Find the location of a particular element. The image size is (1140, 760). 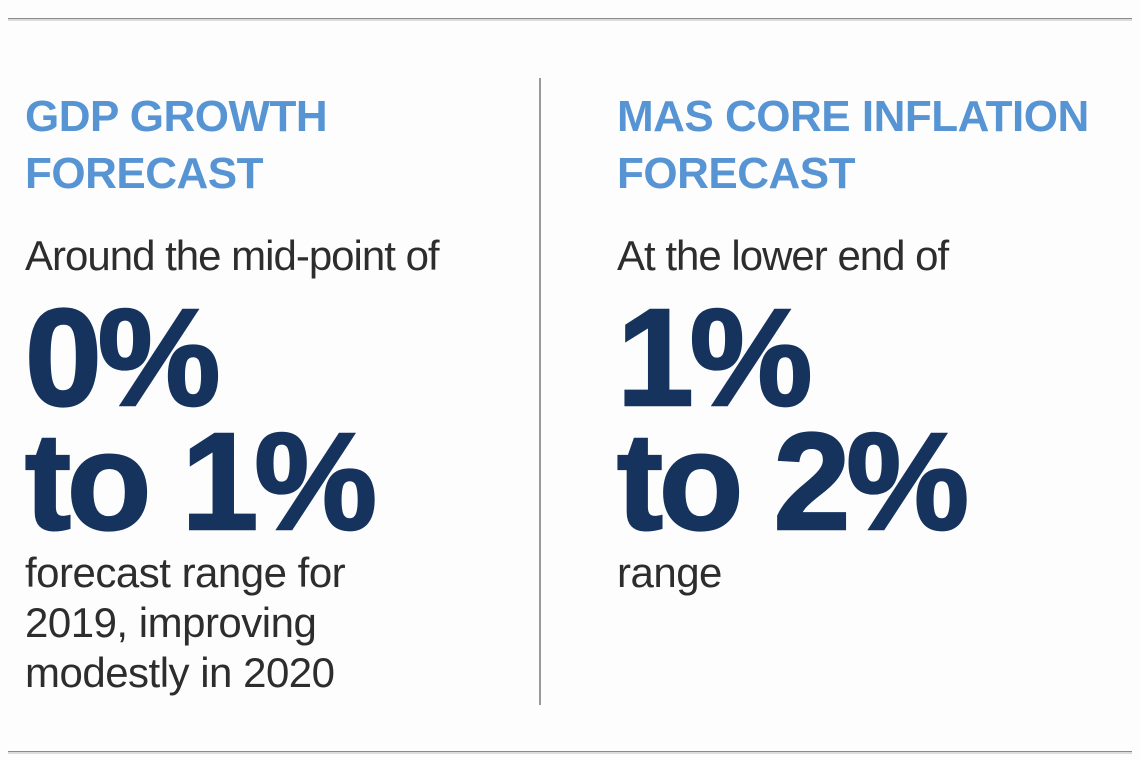

gdp-lead-text: Around the mid-point of is located at coordinates (232, 255).